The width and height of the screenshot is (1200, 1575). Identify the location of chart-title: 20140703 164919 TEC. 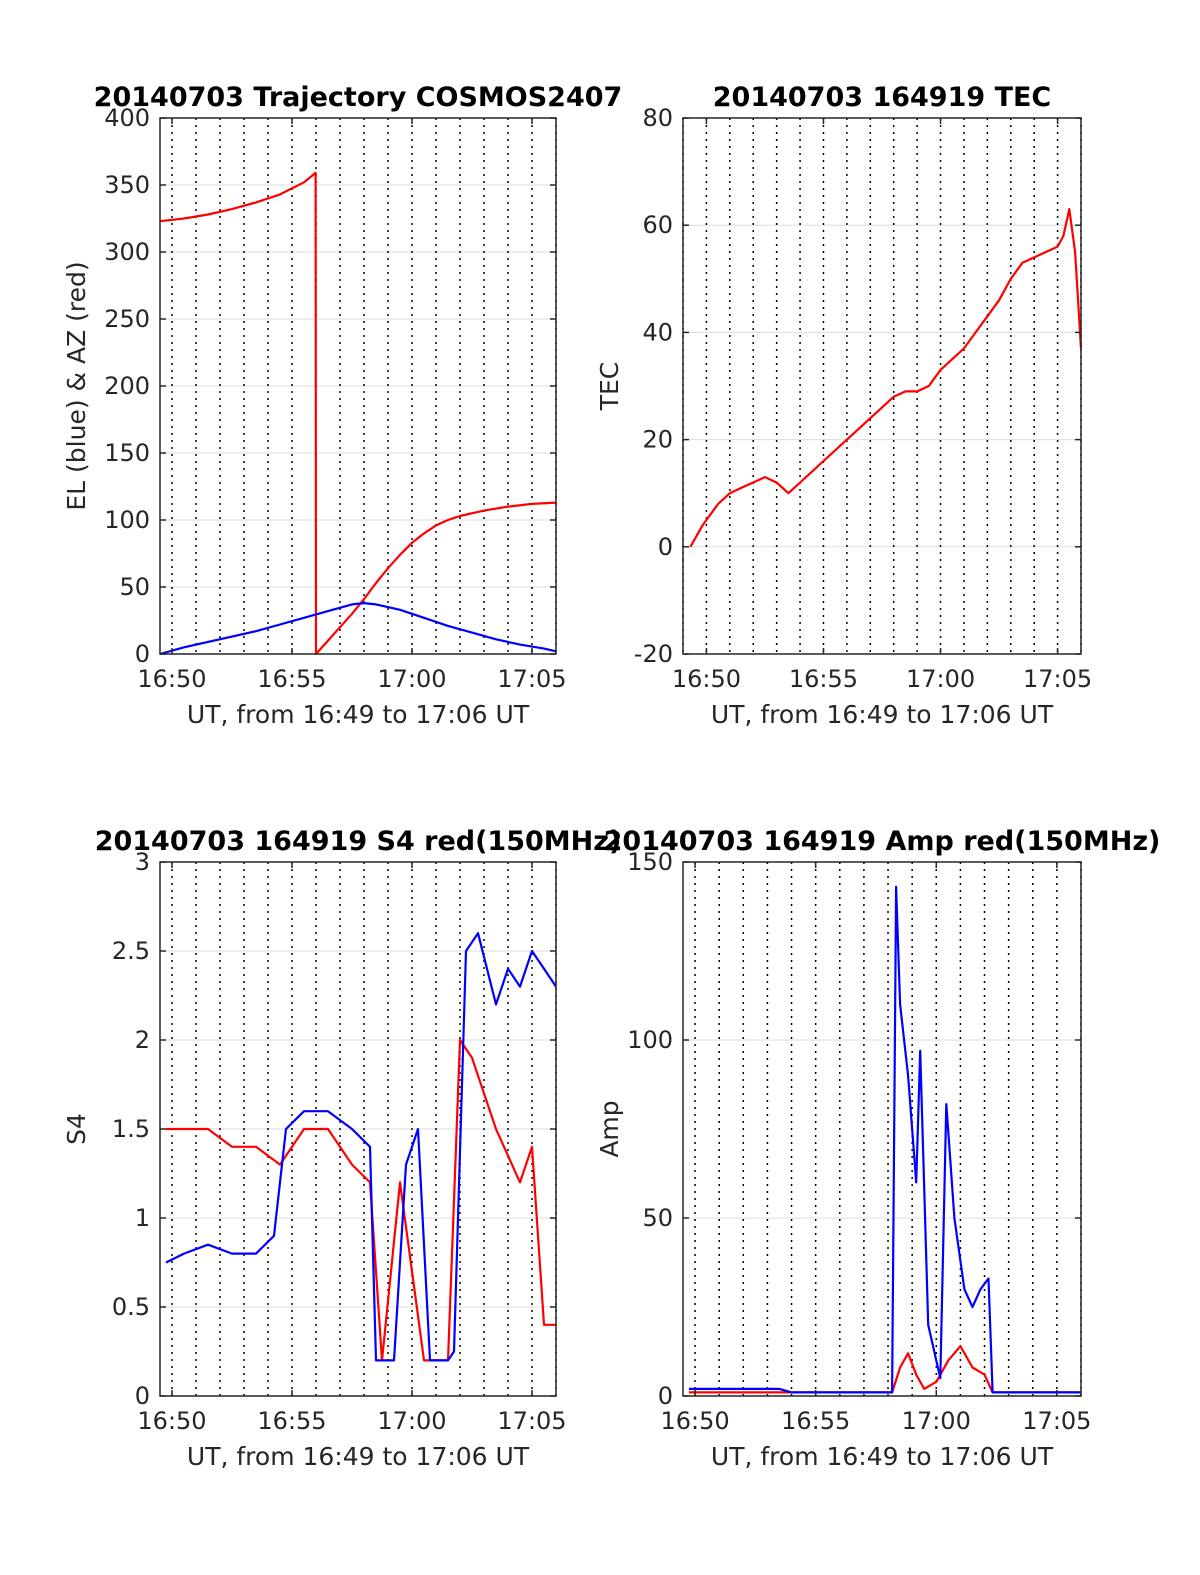
(882, 97).